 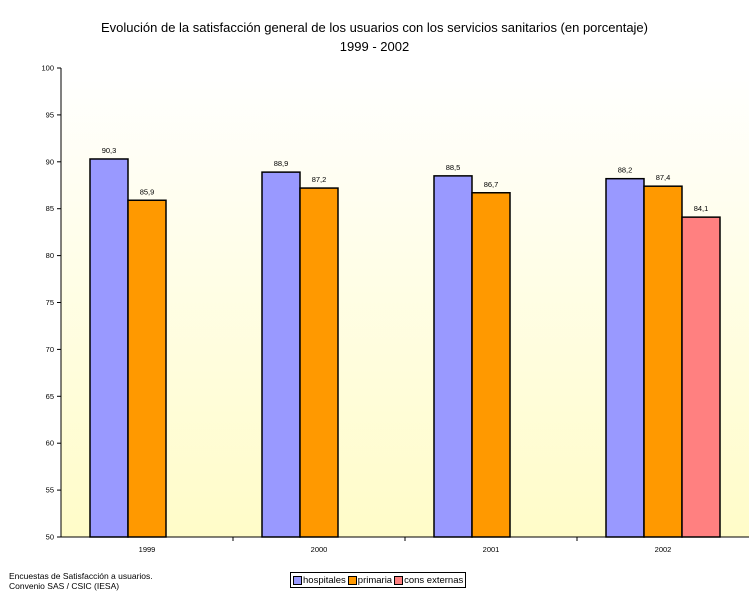 I want to click on bar-hospitales-2000, so click(x=281, y=354).